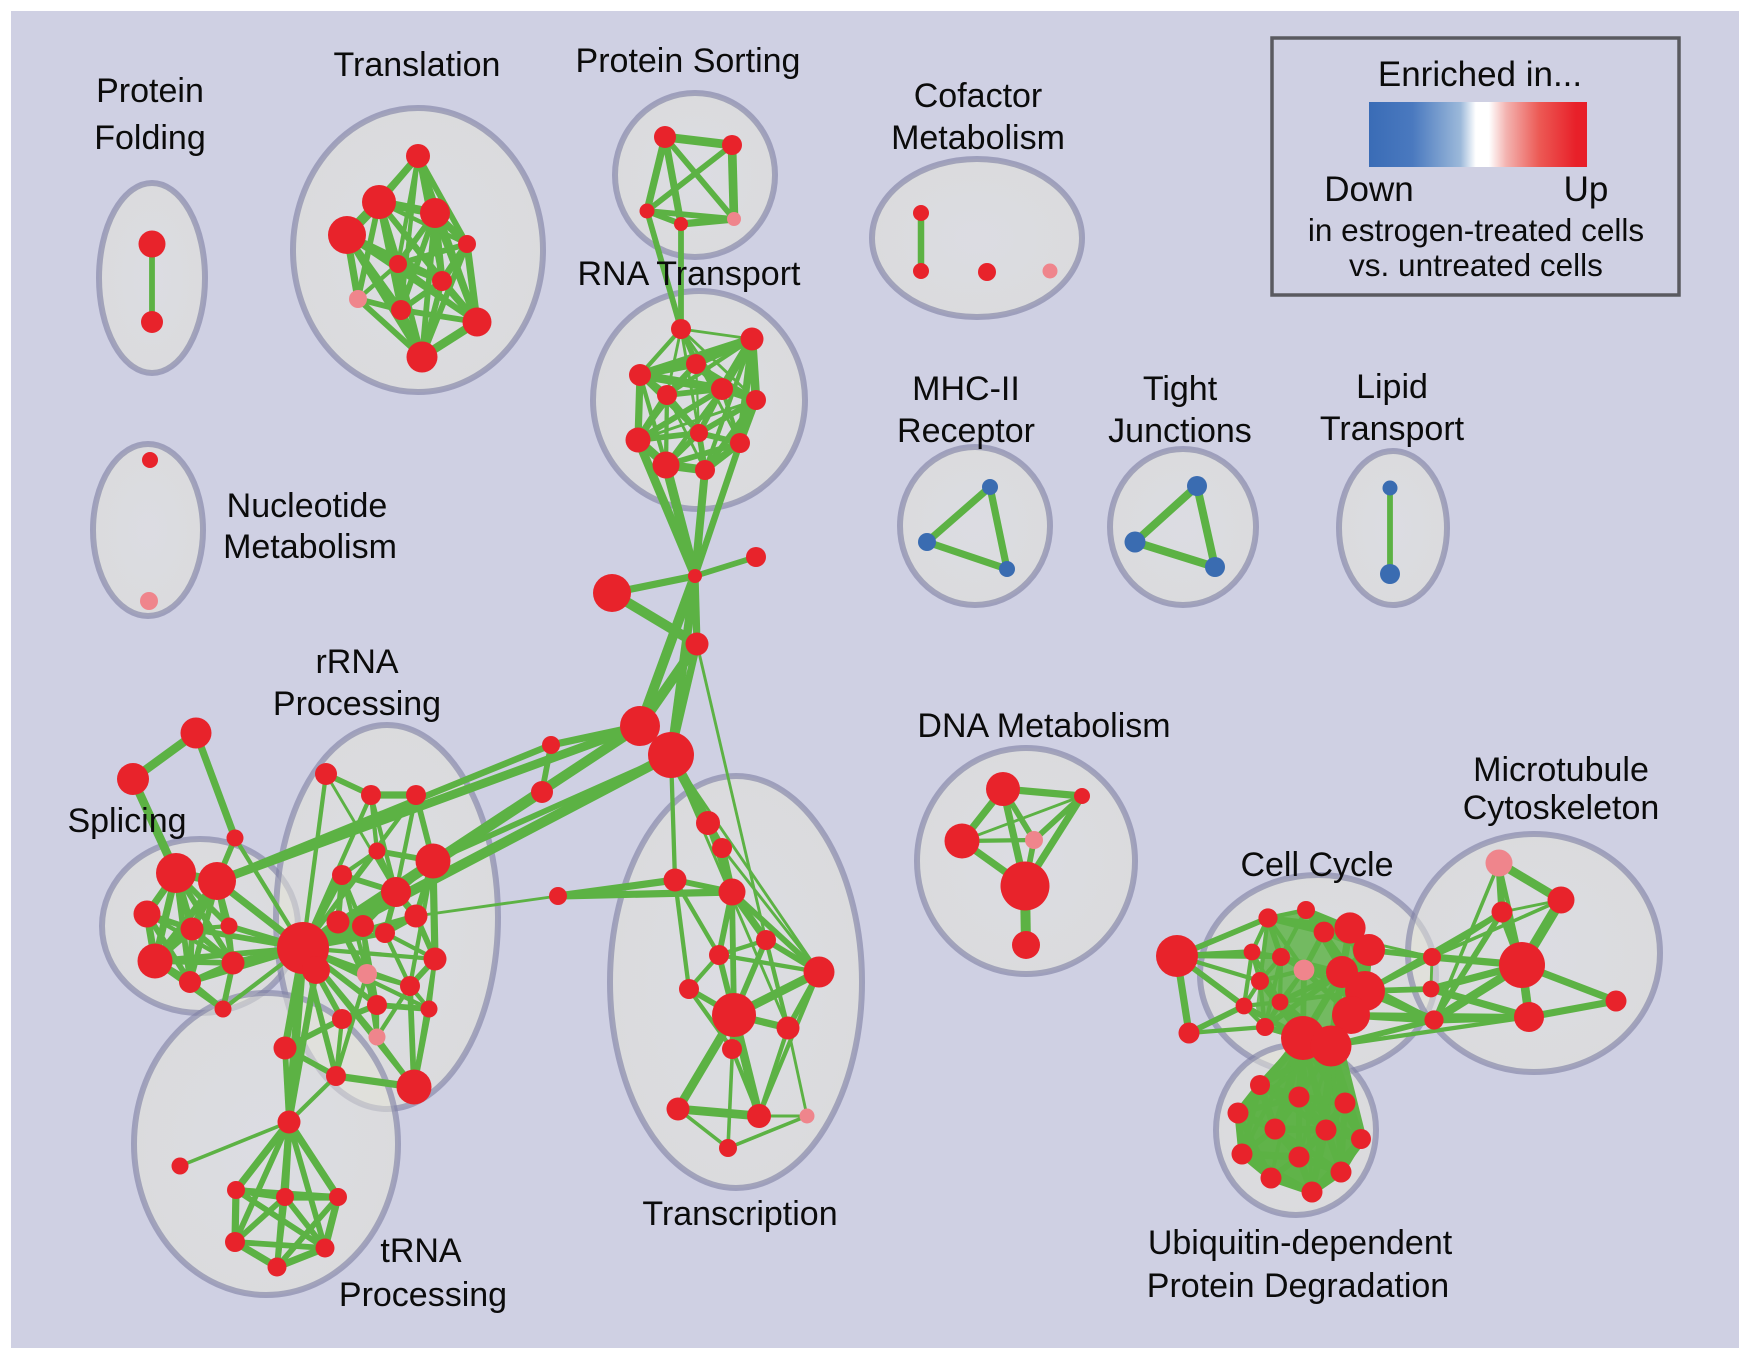  What do you see at coordinates (966, 389) in the screenshot?
I see `svg-text: MHC-II` at bounding box center [966, 389].